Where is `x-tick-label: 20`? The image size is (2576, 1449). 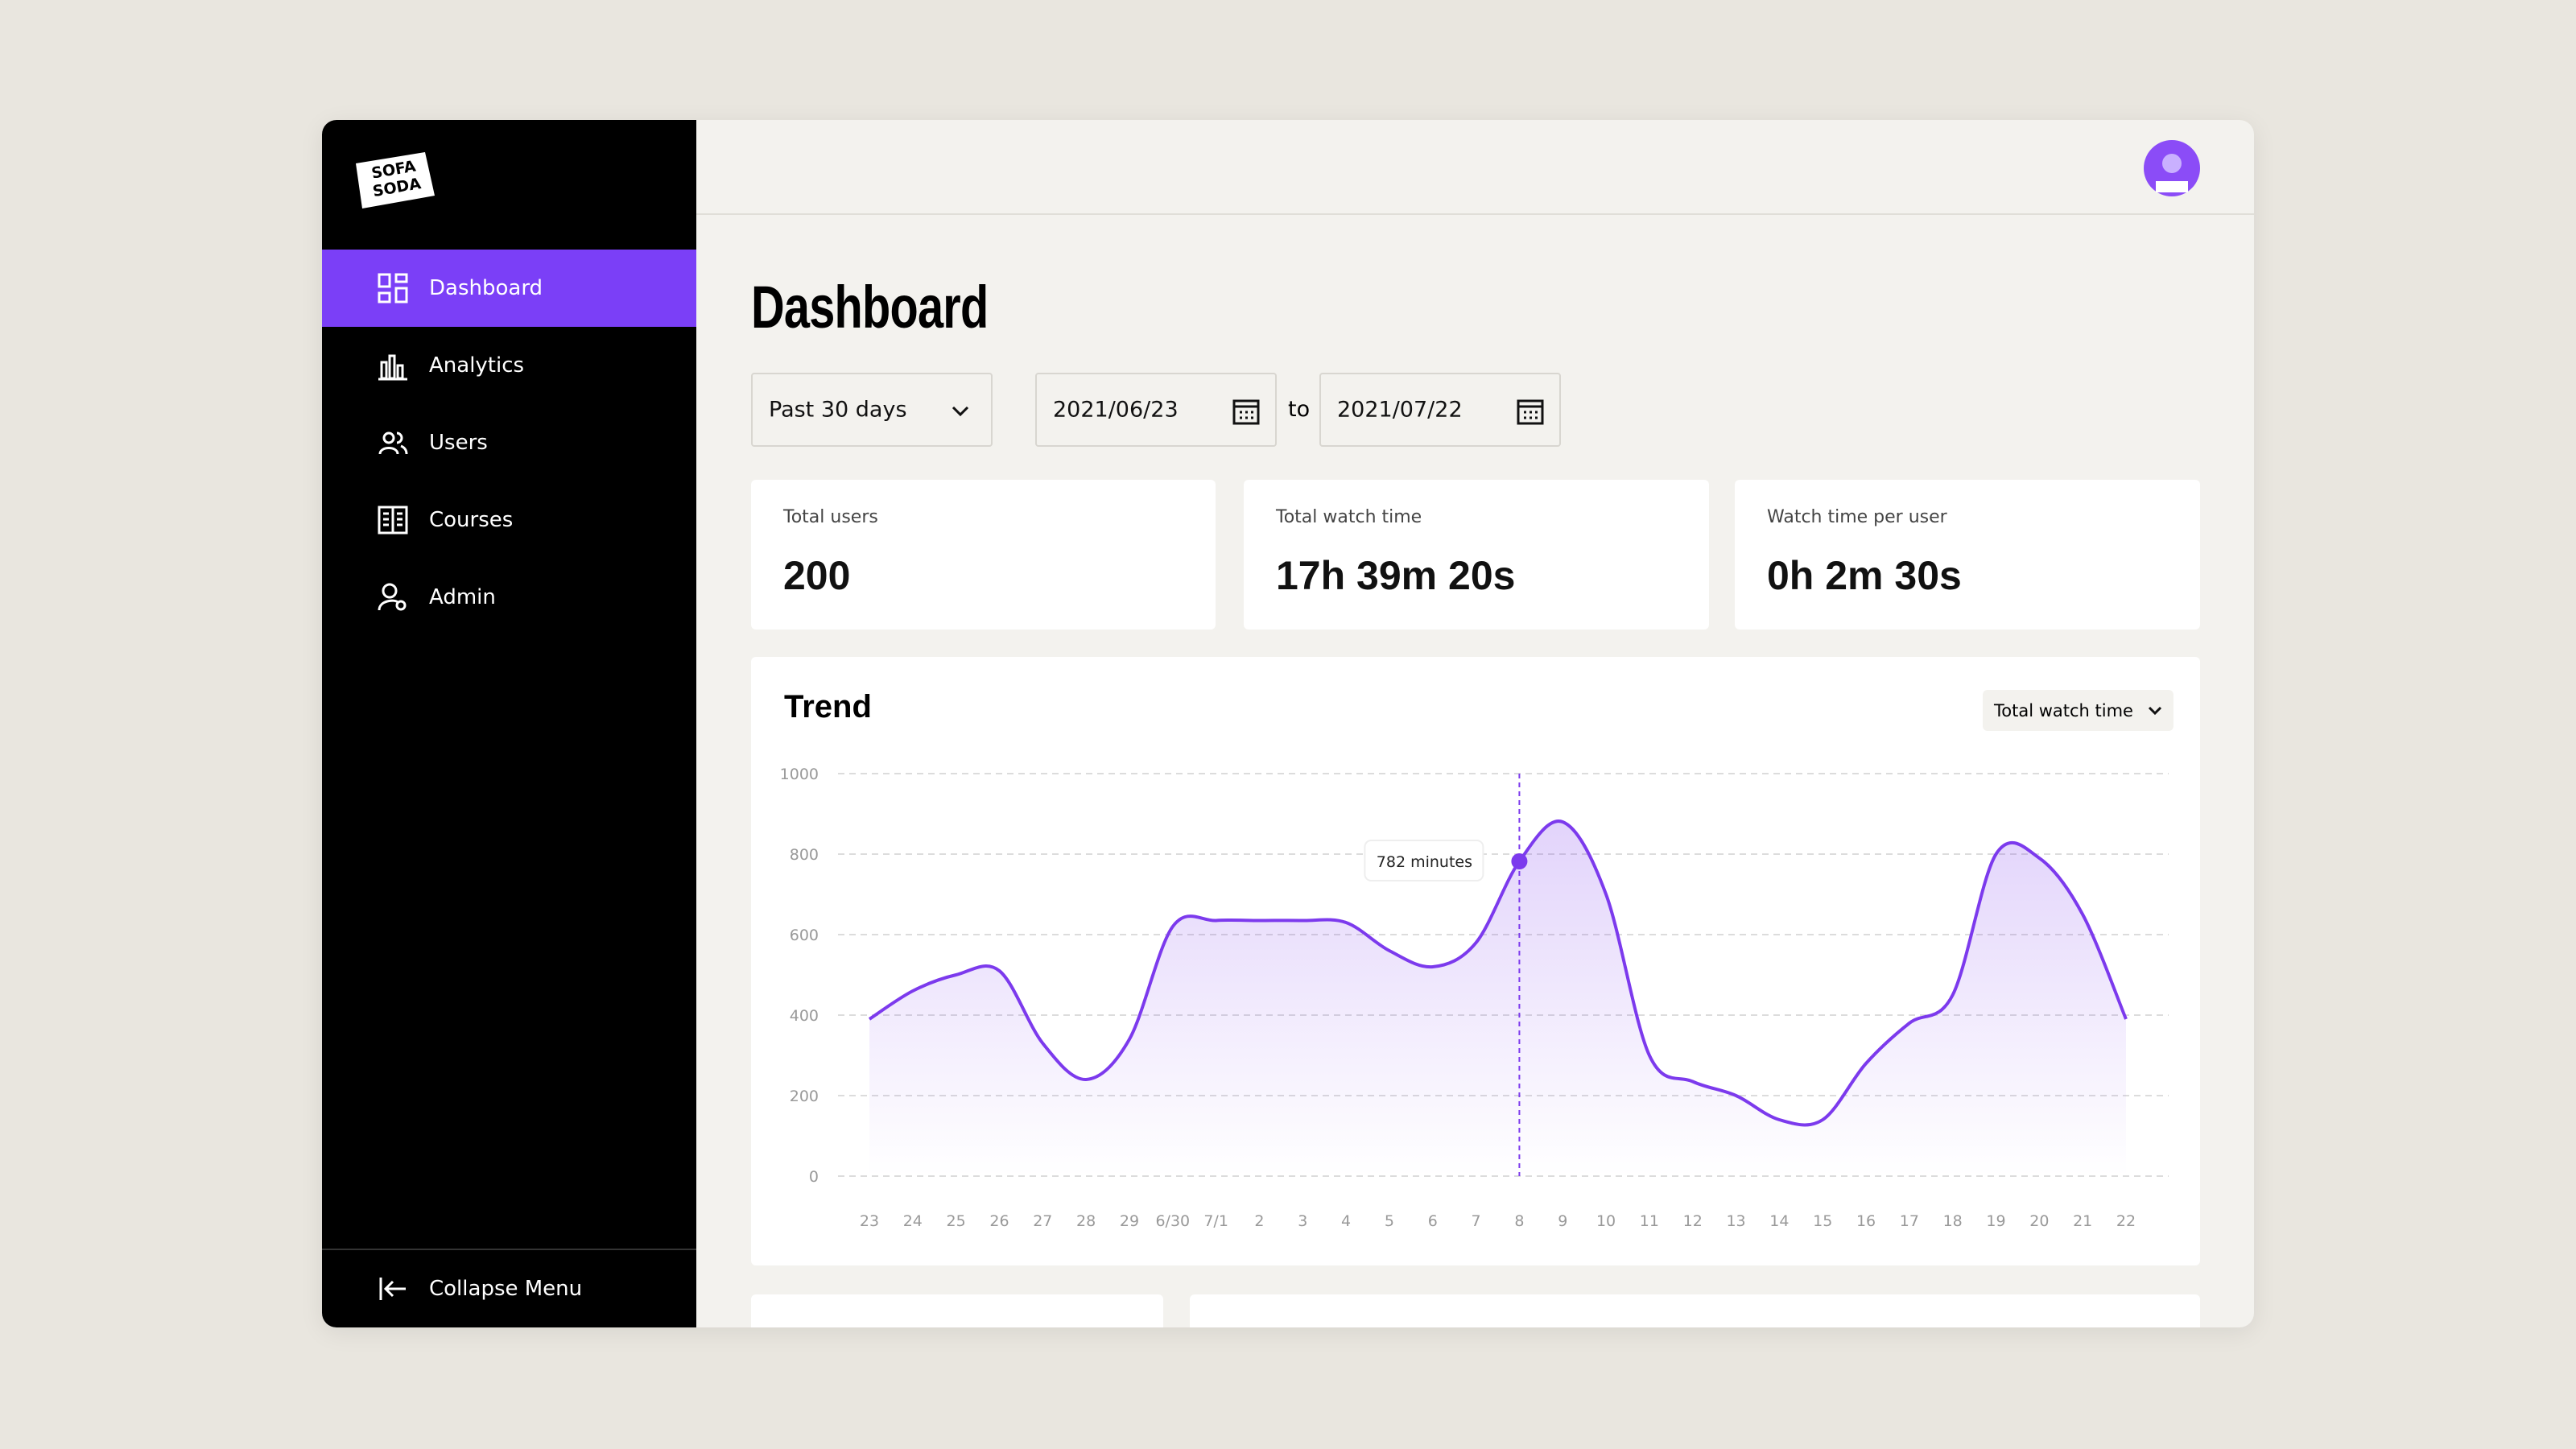 x-tick-label: 20 is located at coordinates (2039, 1221).